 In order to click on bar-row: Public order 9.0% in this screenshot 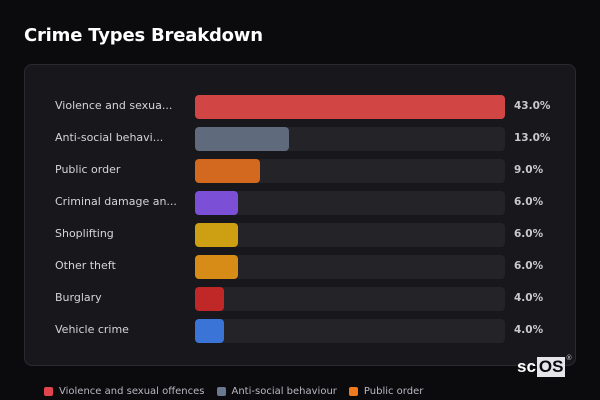, I will do `click(300, 171)`.